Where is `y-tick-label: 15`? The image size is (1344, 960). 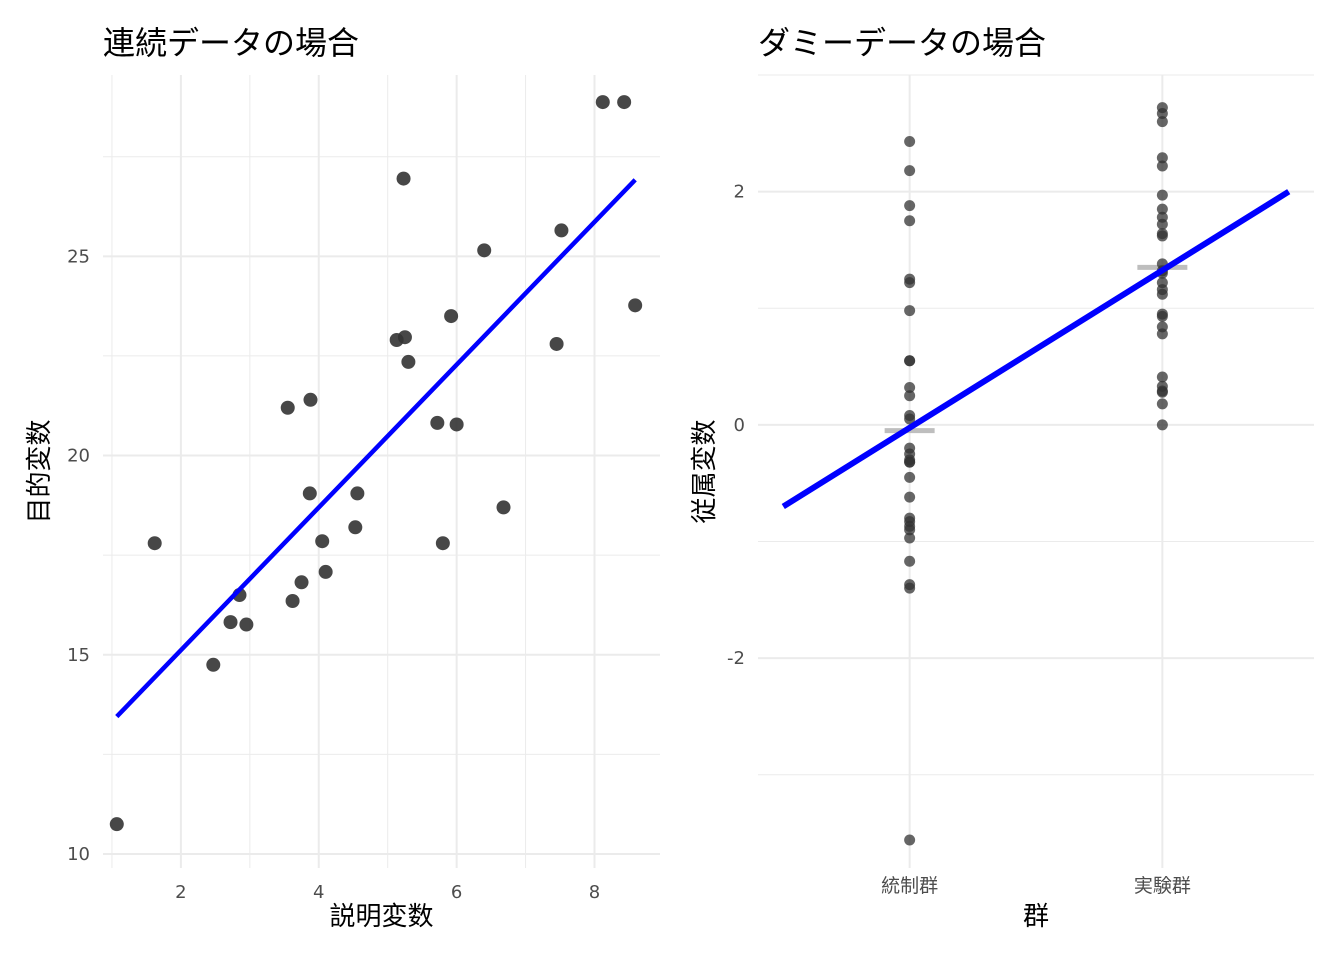
y-tick-label: 15 is located at coordinates (78, 655).